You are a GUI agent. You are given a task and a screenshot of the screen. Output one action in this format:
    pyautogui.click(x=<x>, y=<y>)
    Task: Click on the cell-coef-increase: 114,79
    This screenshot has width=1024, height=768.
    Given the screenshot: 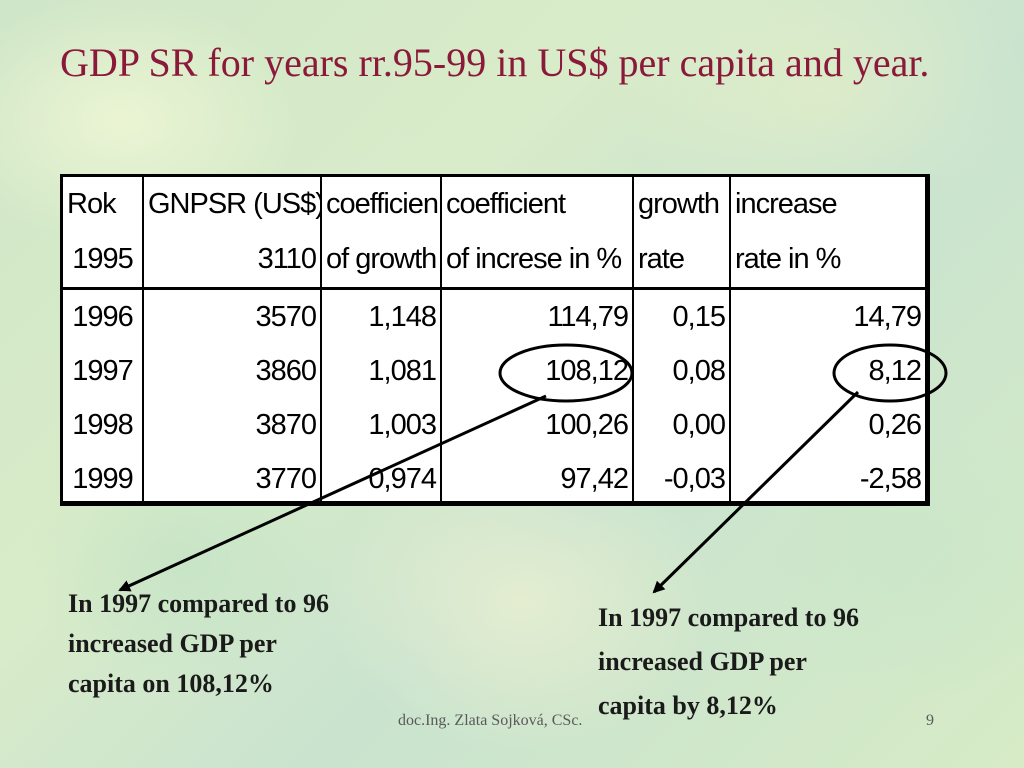 What is the action you would take?
    pyautogui.click(x=536, y=316)
    